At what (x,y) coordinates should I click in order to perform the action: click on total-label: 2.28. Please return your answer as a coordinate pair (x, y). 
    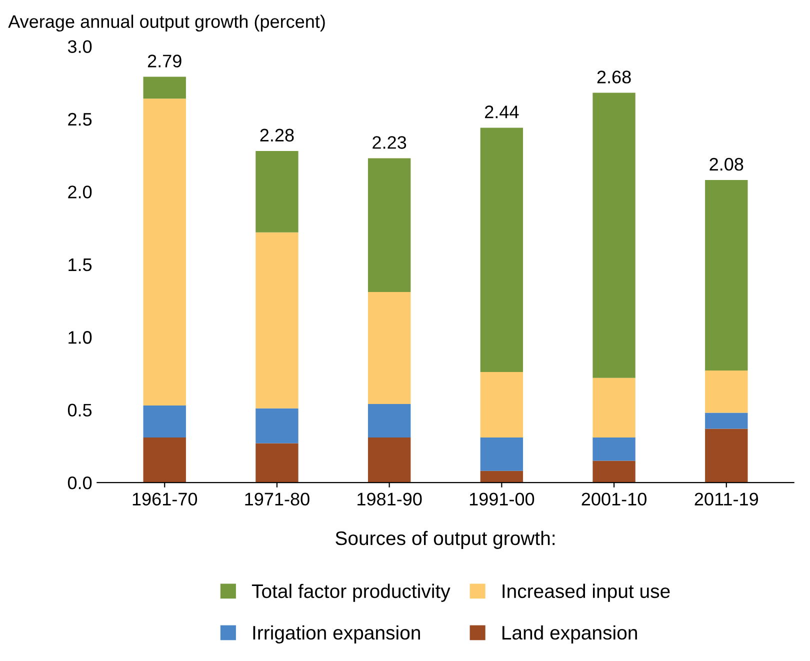
    Looking at the image, I should click on (277, 135).